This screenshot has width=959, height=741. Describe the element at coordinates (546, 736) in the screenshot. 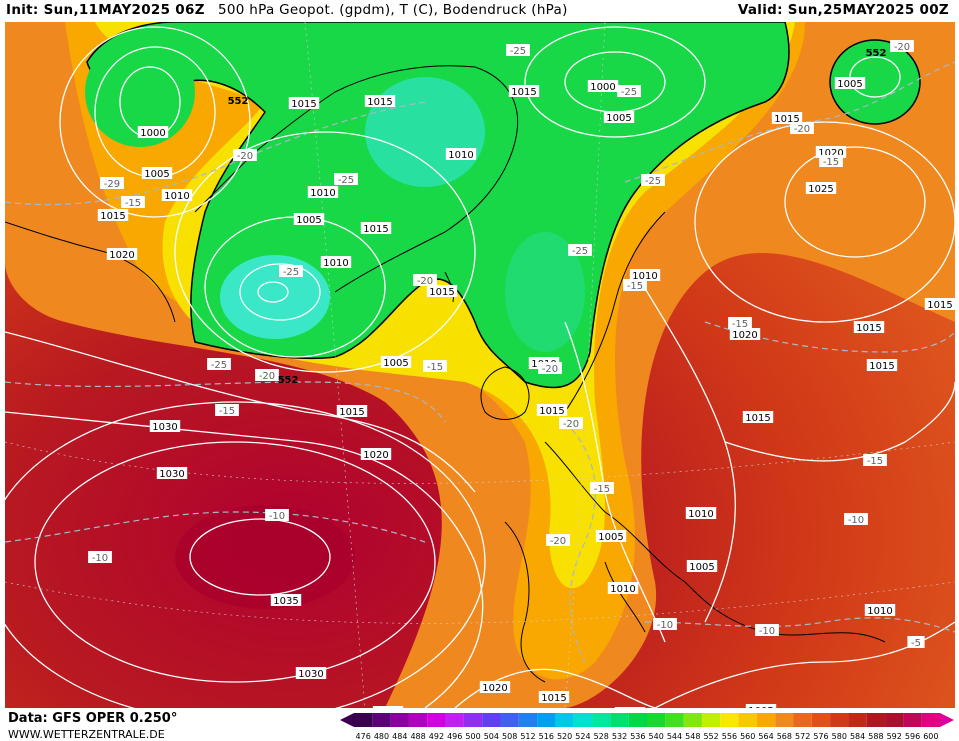

I see `scale-tick-label: 516` at that location.